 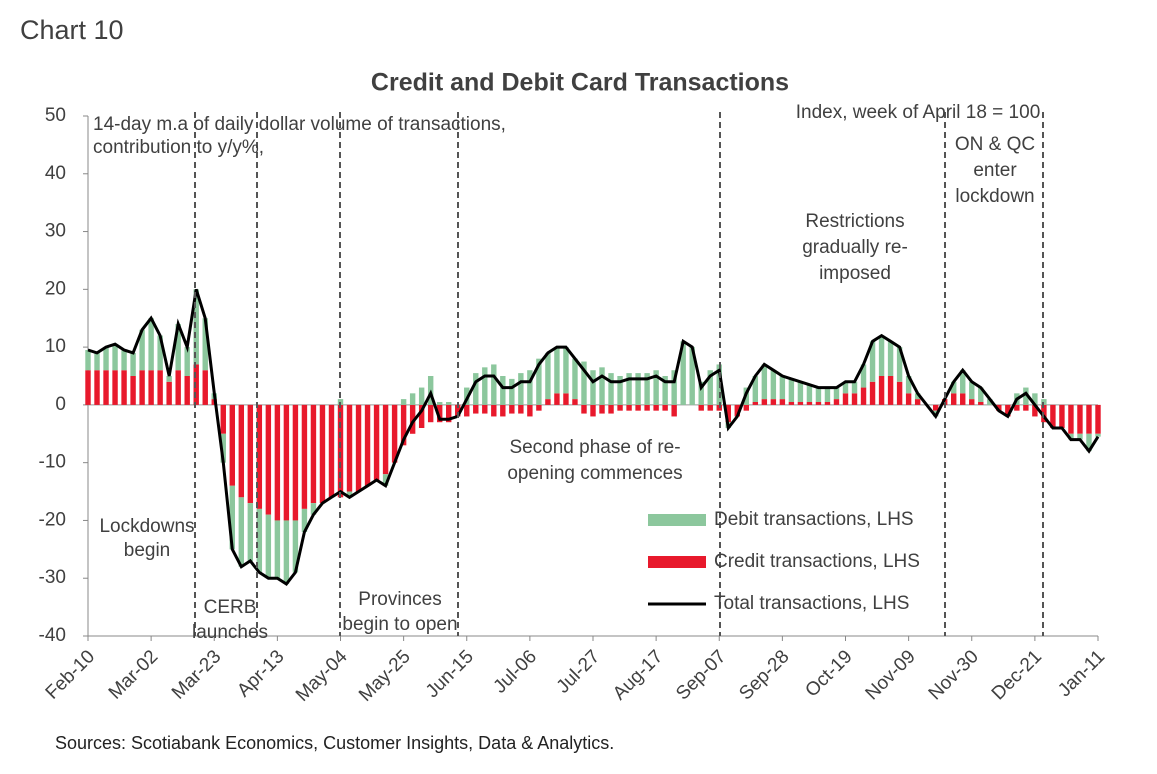 What do you see at coordinates (594, 447) in the screenshot?
I see `annotation: Second phase of re-` at bounding box center [594, 447].